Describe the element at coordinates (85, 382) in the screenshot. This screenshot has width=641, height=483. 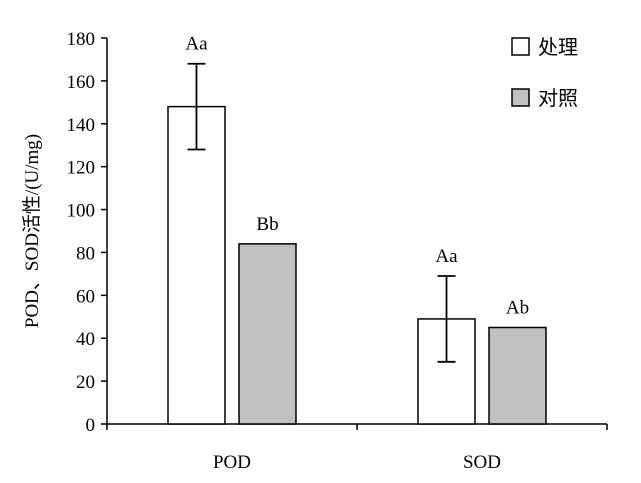
I see `y-tick-label: 20` at that location.